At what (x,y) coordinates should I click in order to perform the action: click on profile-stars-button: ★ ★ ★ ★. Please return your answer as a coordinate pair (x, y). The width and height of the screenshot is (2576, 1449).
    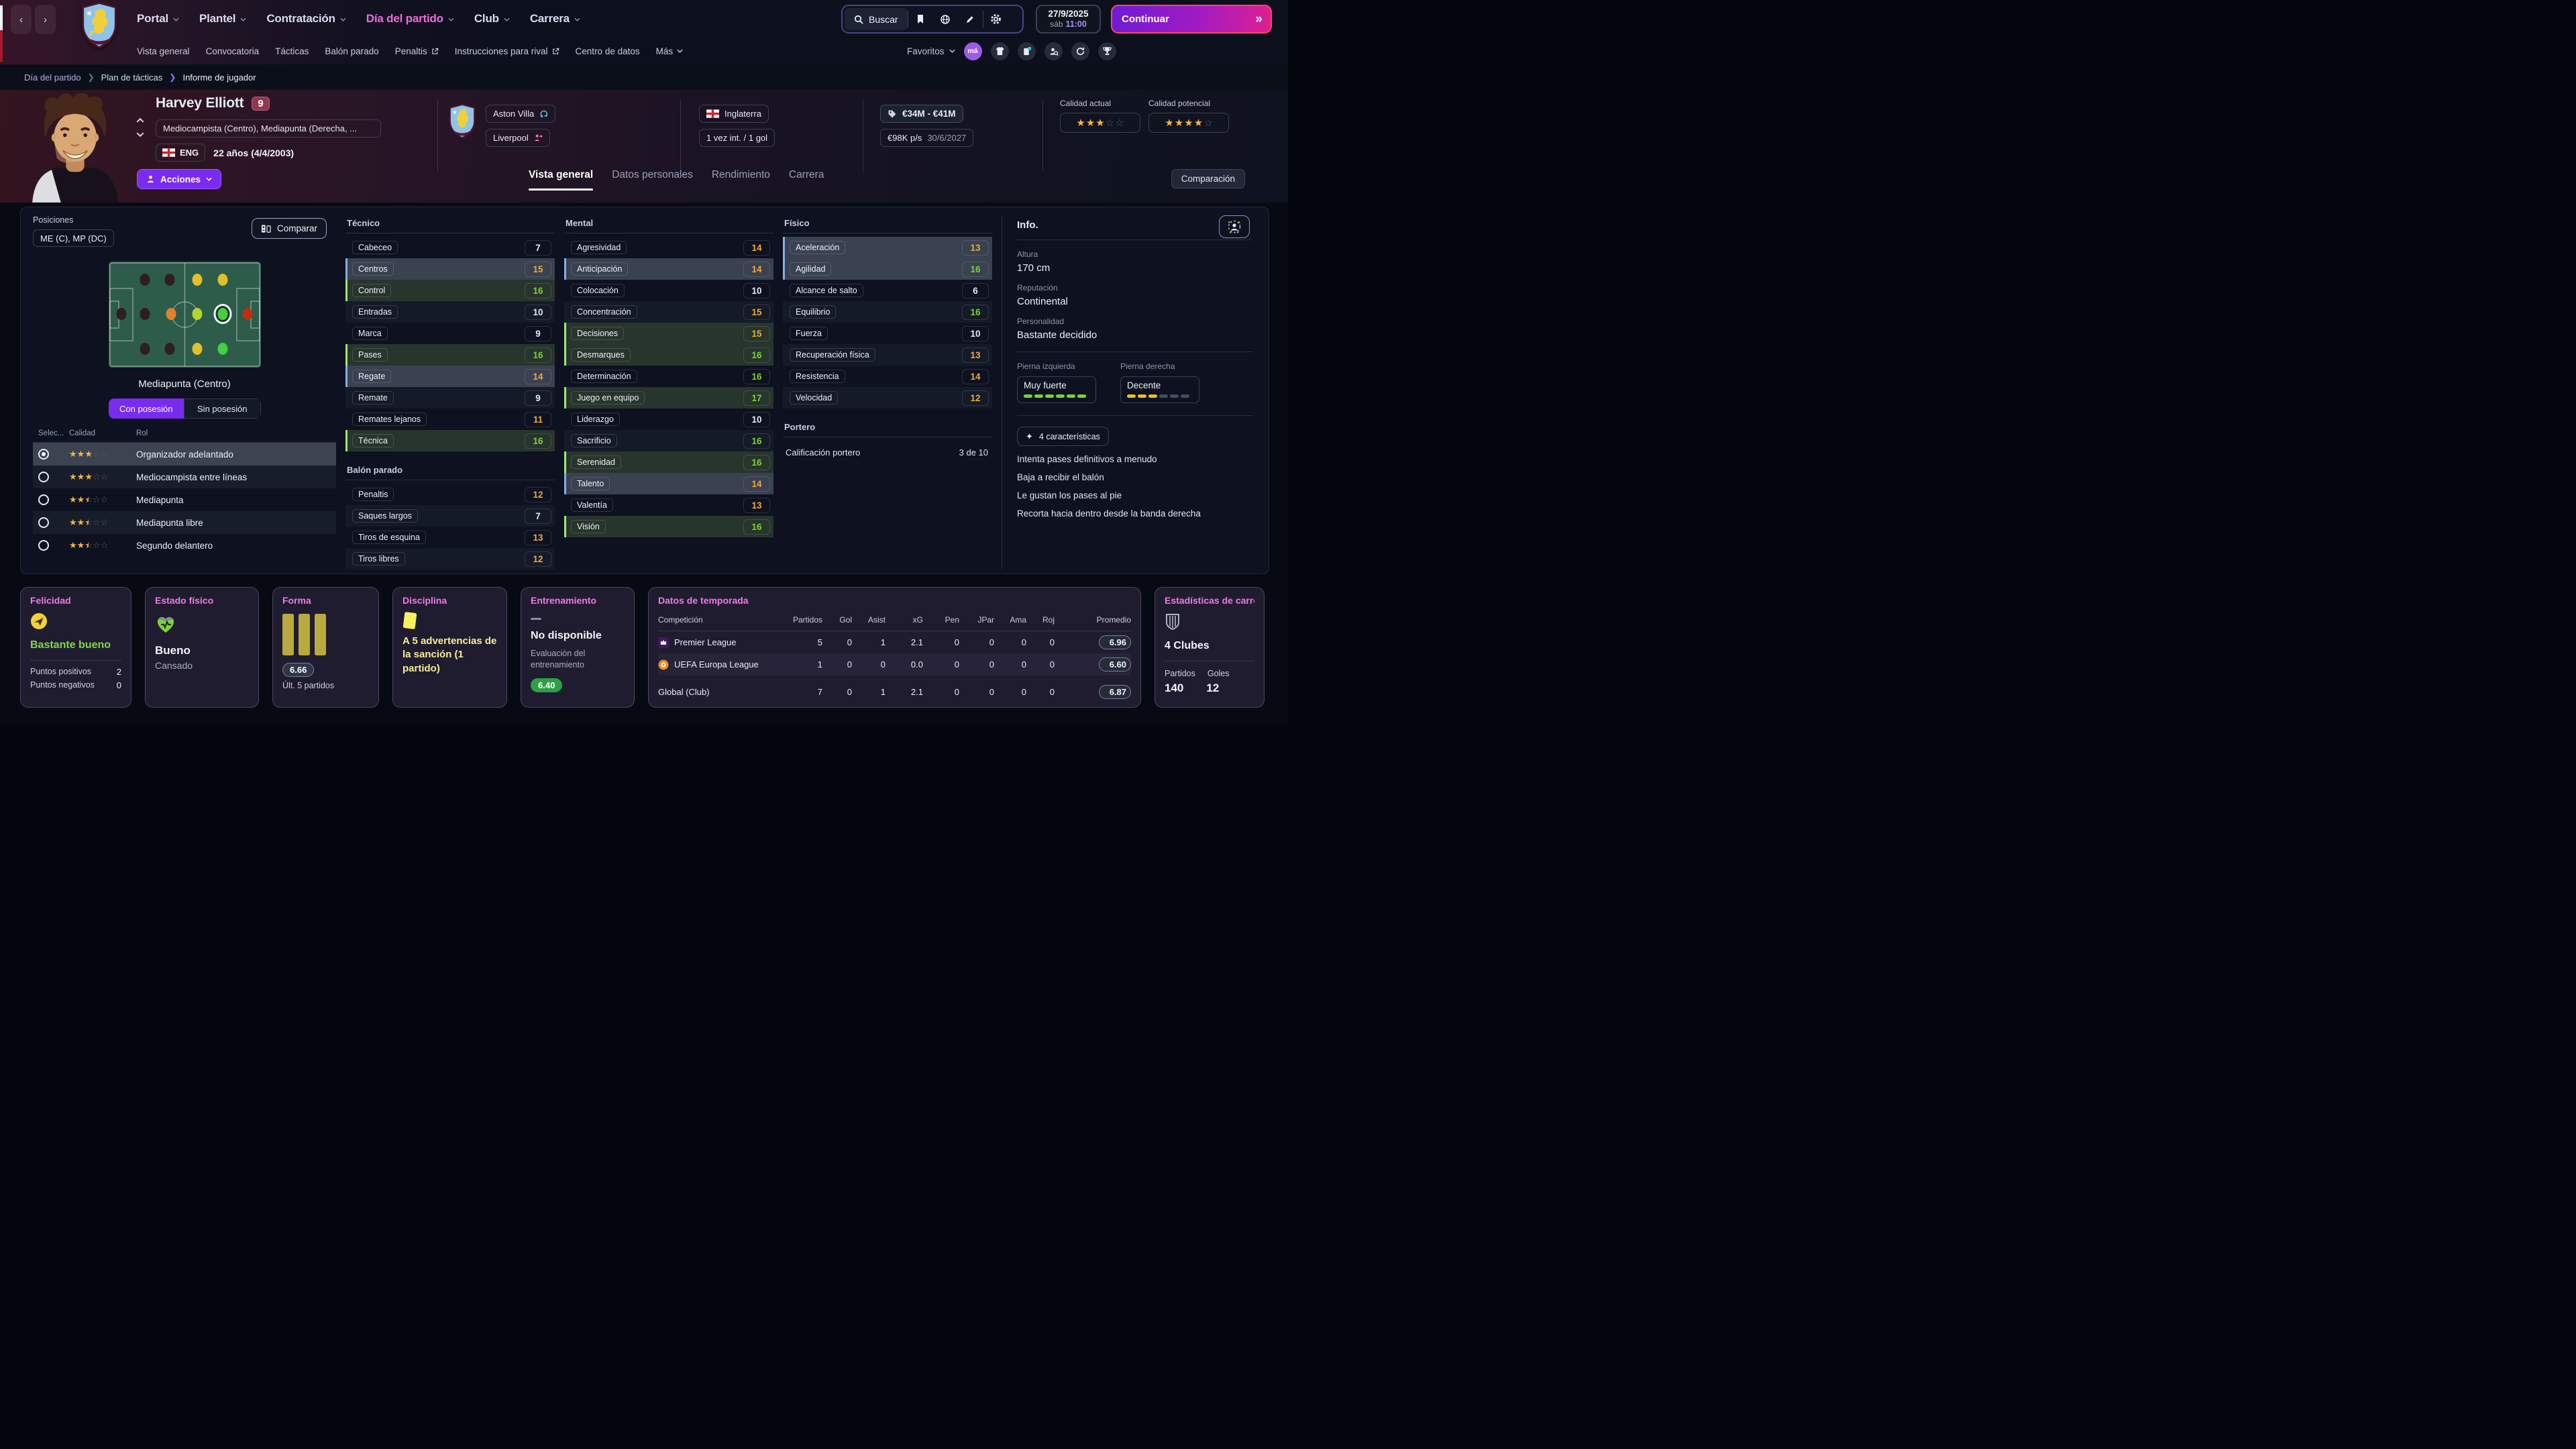
    Looking at the image, I should click on (1234, 226).